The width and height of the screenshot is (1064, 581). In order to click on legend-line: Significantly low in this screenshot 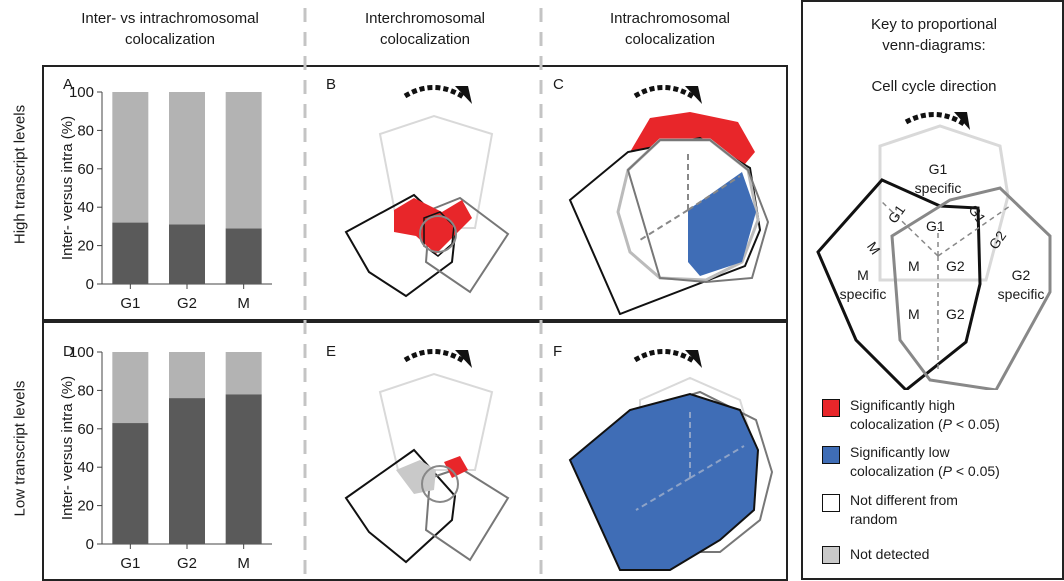, I will do `click(900, 452)`.